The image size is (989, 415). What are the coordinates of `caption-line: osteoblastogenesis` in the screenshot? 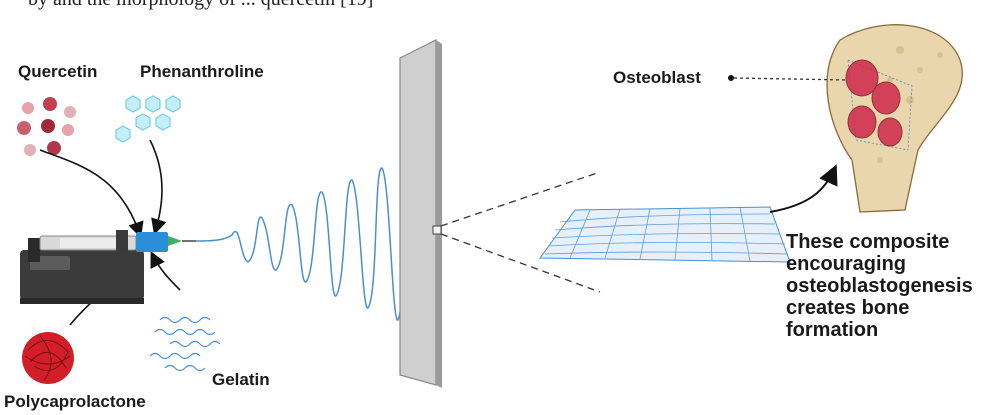 It's located at (879, 286).